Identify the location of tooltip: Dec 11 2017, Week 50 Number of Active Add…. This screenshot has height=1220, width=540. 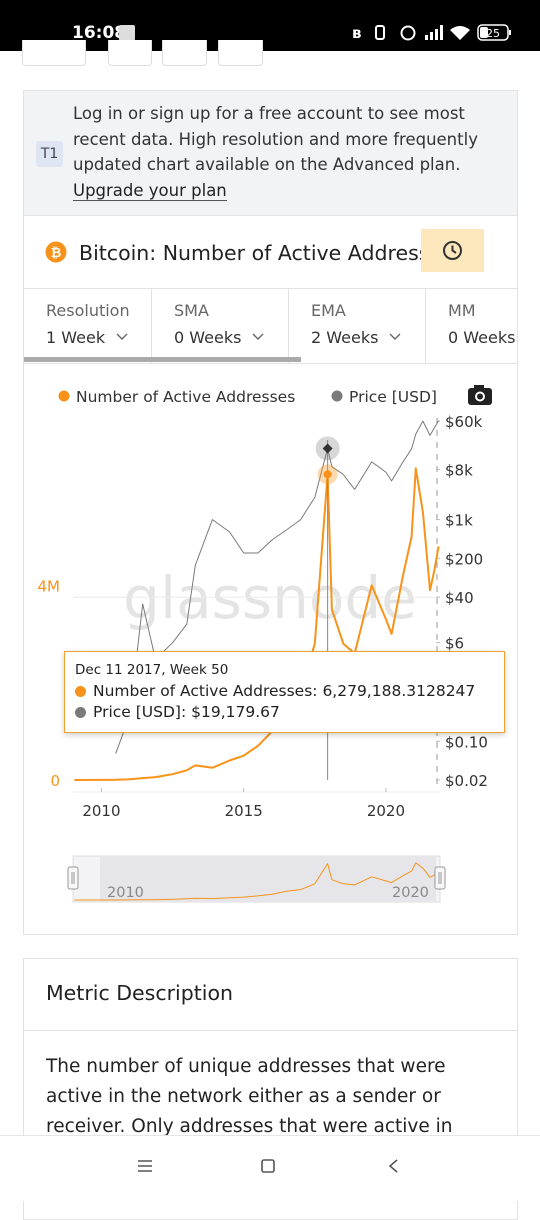
(284, 692).